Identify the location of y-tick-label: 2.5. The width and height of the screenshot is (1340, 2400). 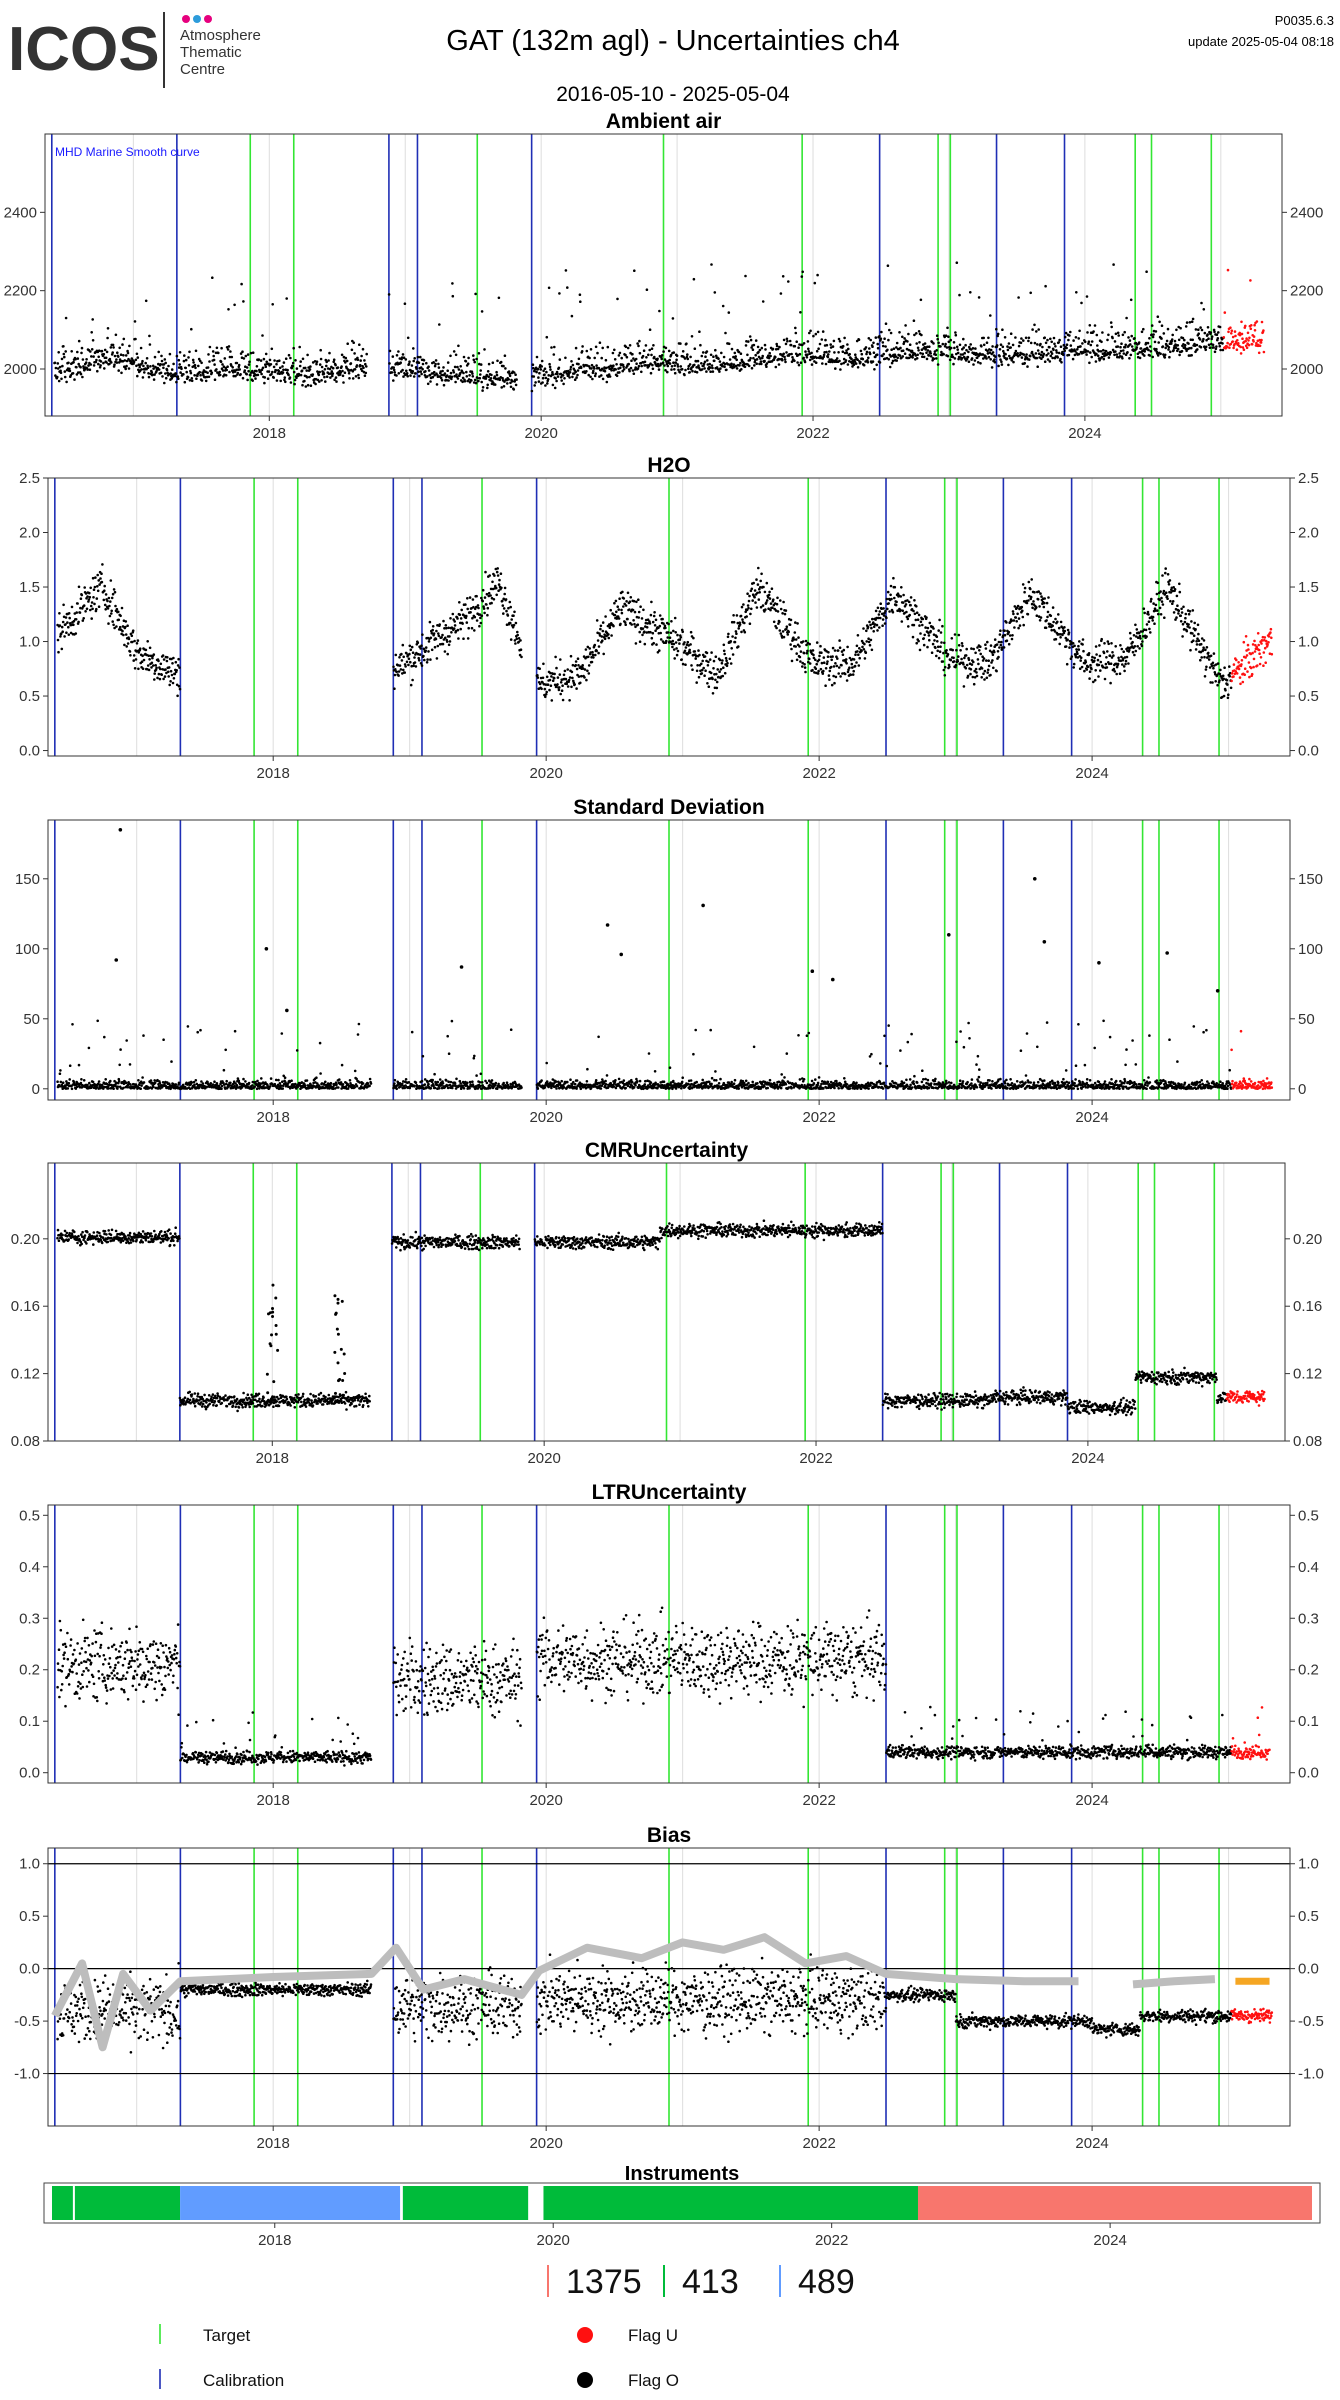
(29, 478).